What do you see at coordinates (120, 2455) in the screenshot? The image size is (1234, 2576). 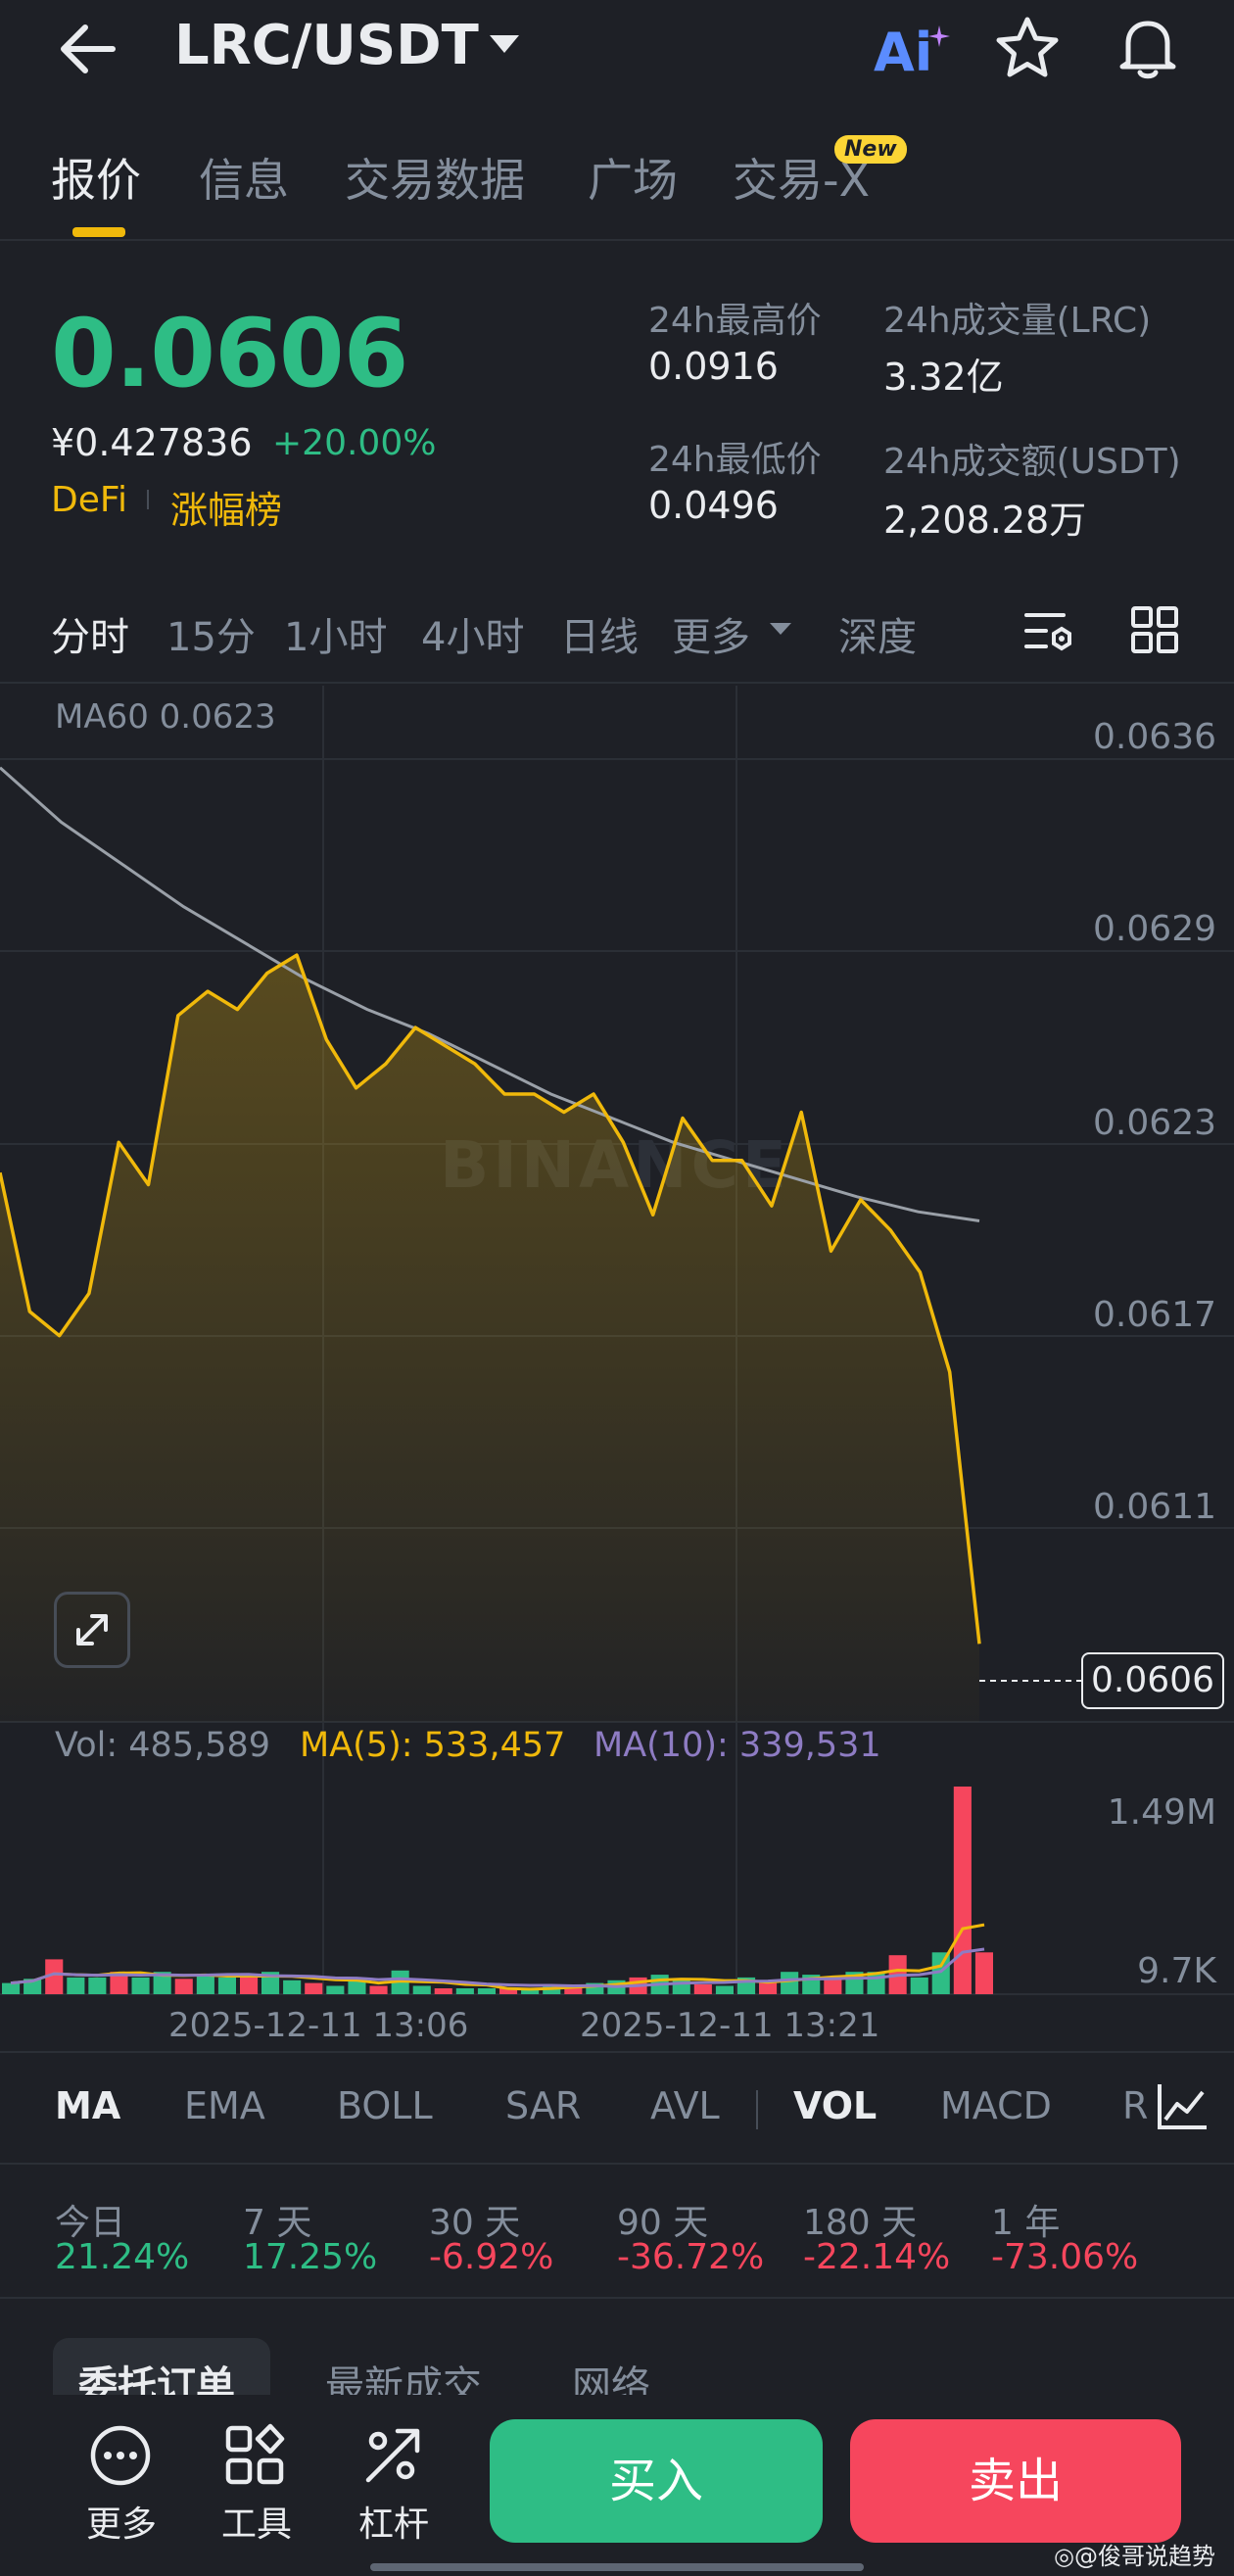 I see `more-dots-icon` at bounding box center [120, 2455].